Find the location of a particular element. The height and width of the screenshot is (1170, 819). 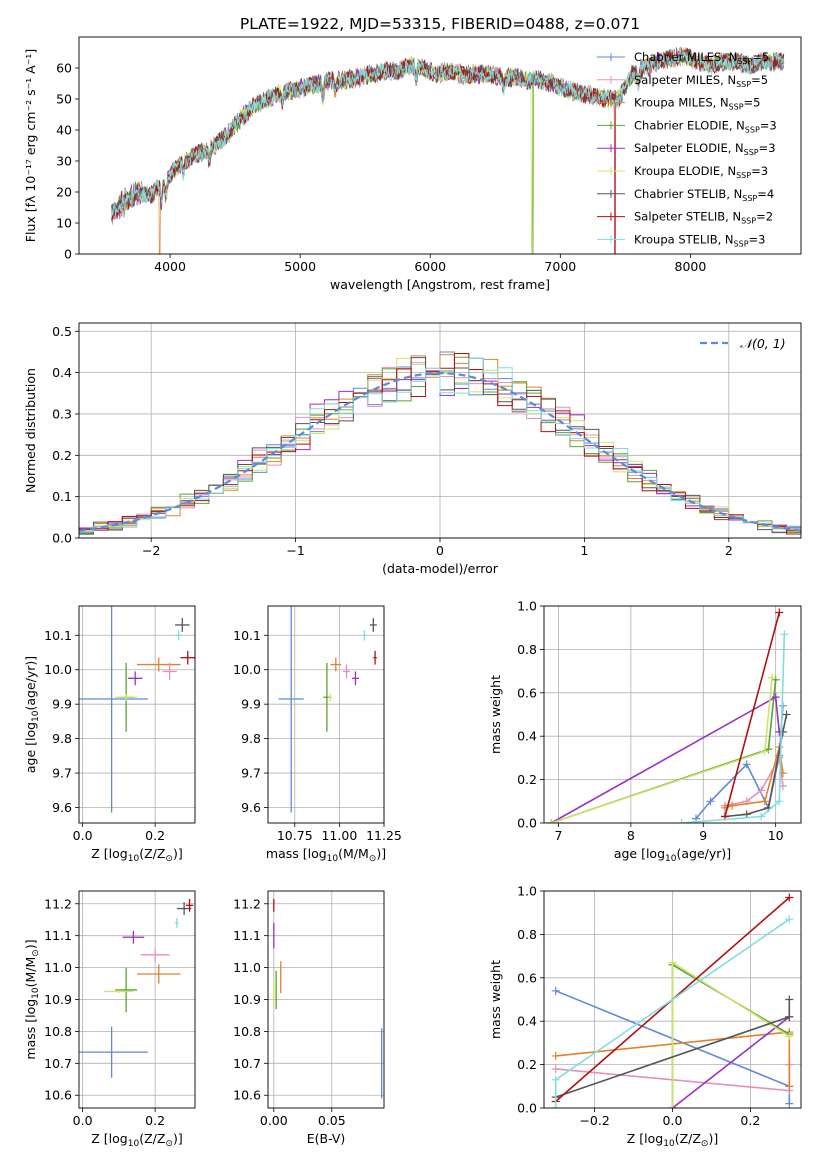

label-part: (M/M is located at coordinates (353, 853).